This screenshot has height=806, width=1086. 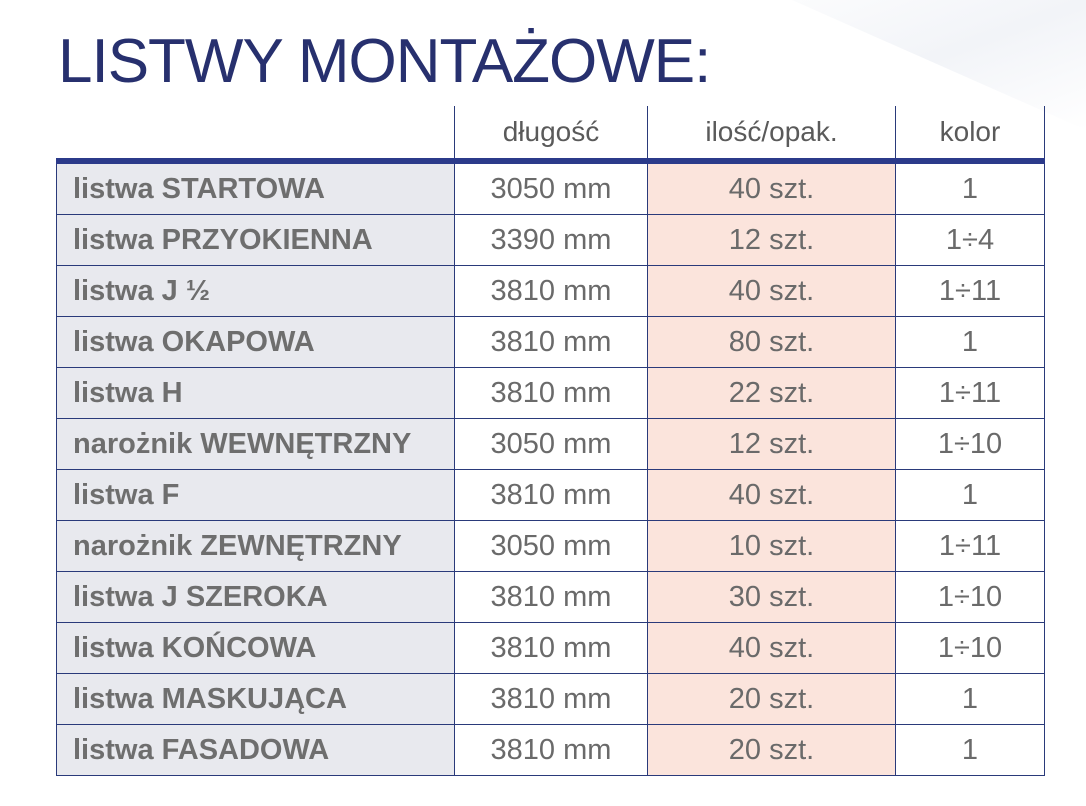 I want to click on table-row: listwa J ½ 3810 mm 40 szt. 1÷11, so click(x=550, y=291).